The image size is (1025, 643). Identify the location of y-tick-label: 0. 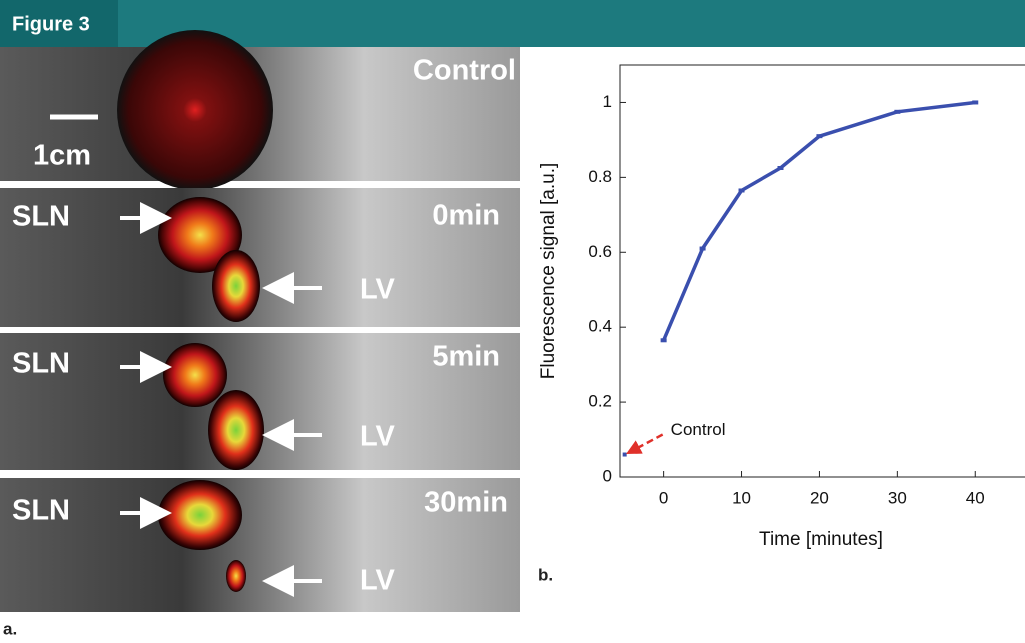
(607, 475).